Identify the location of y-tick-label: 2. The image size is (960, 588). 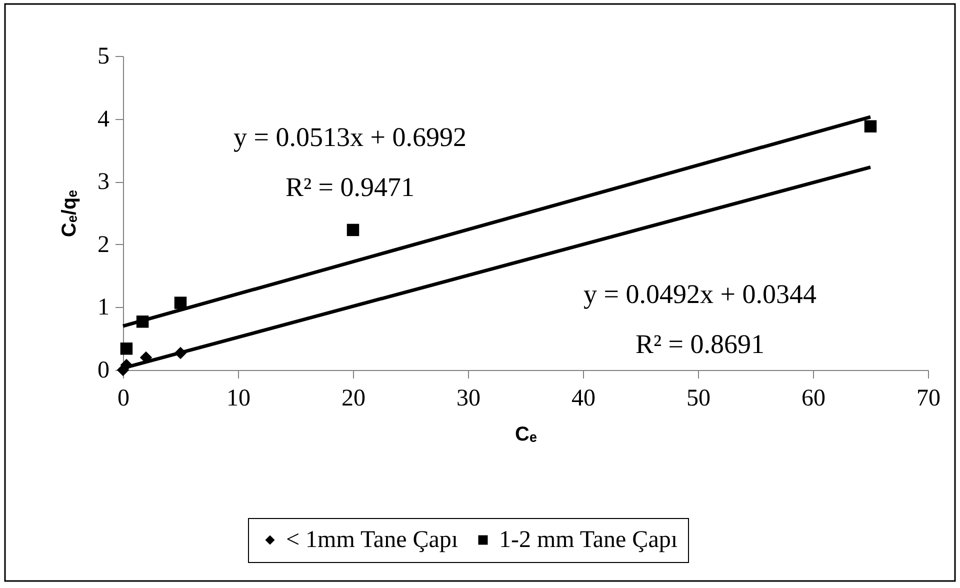
(104, 245).